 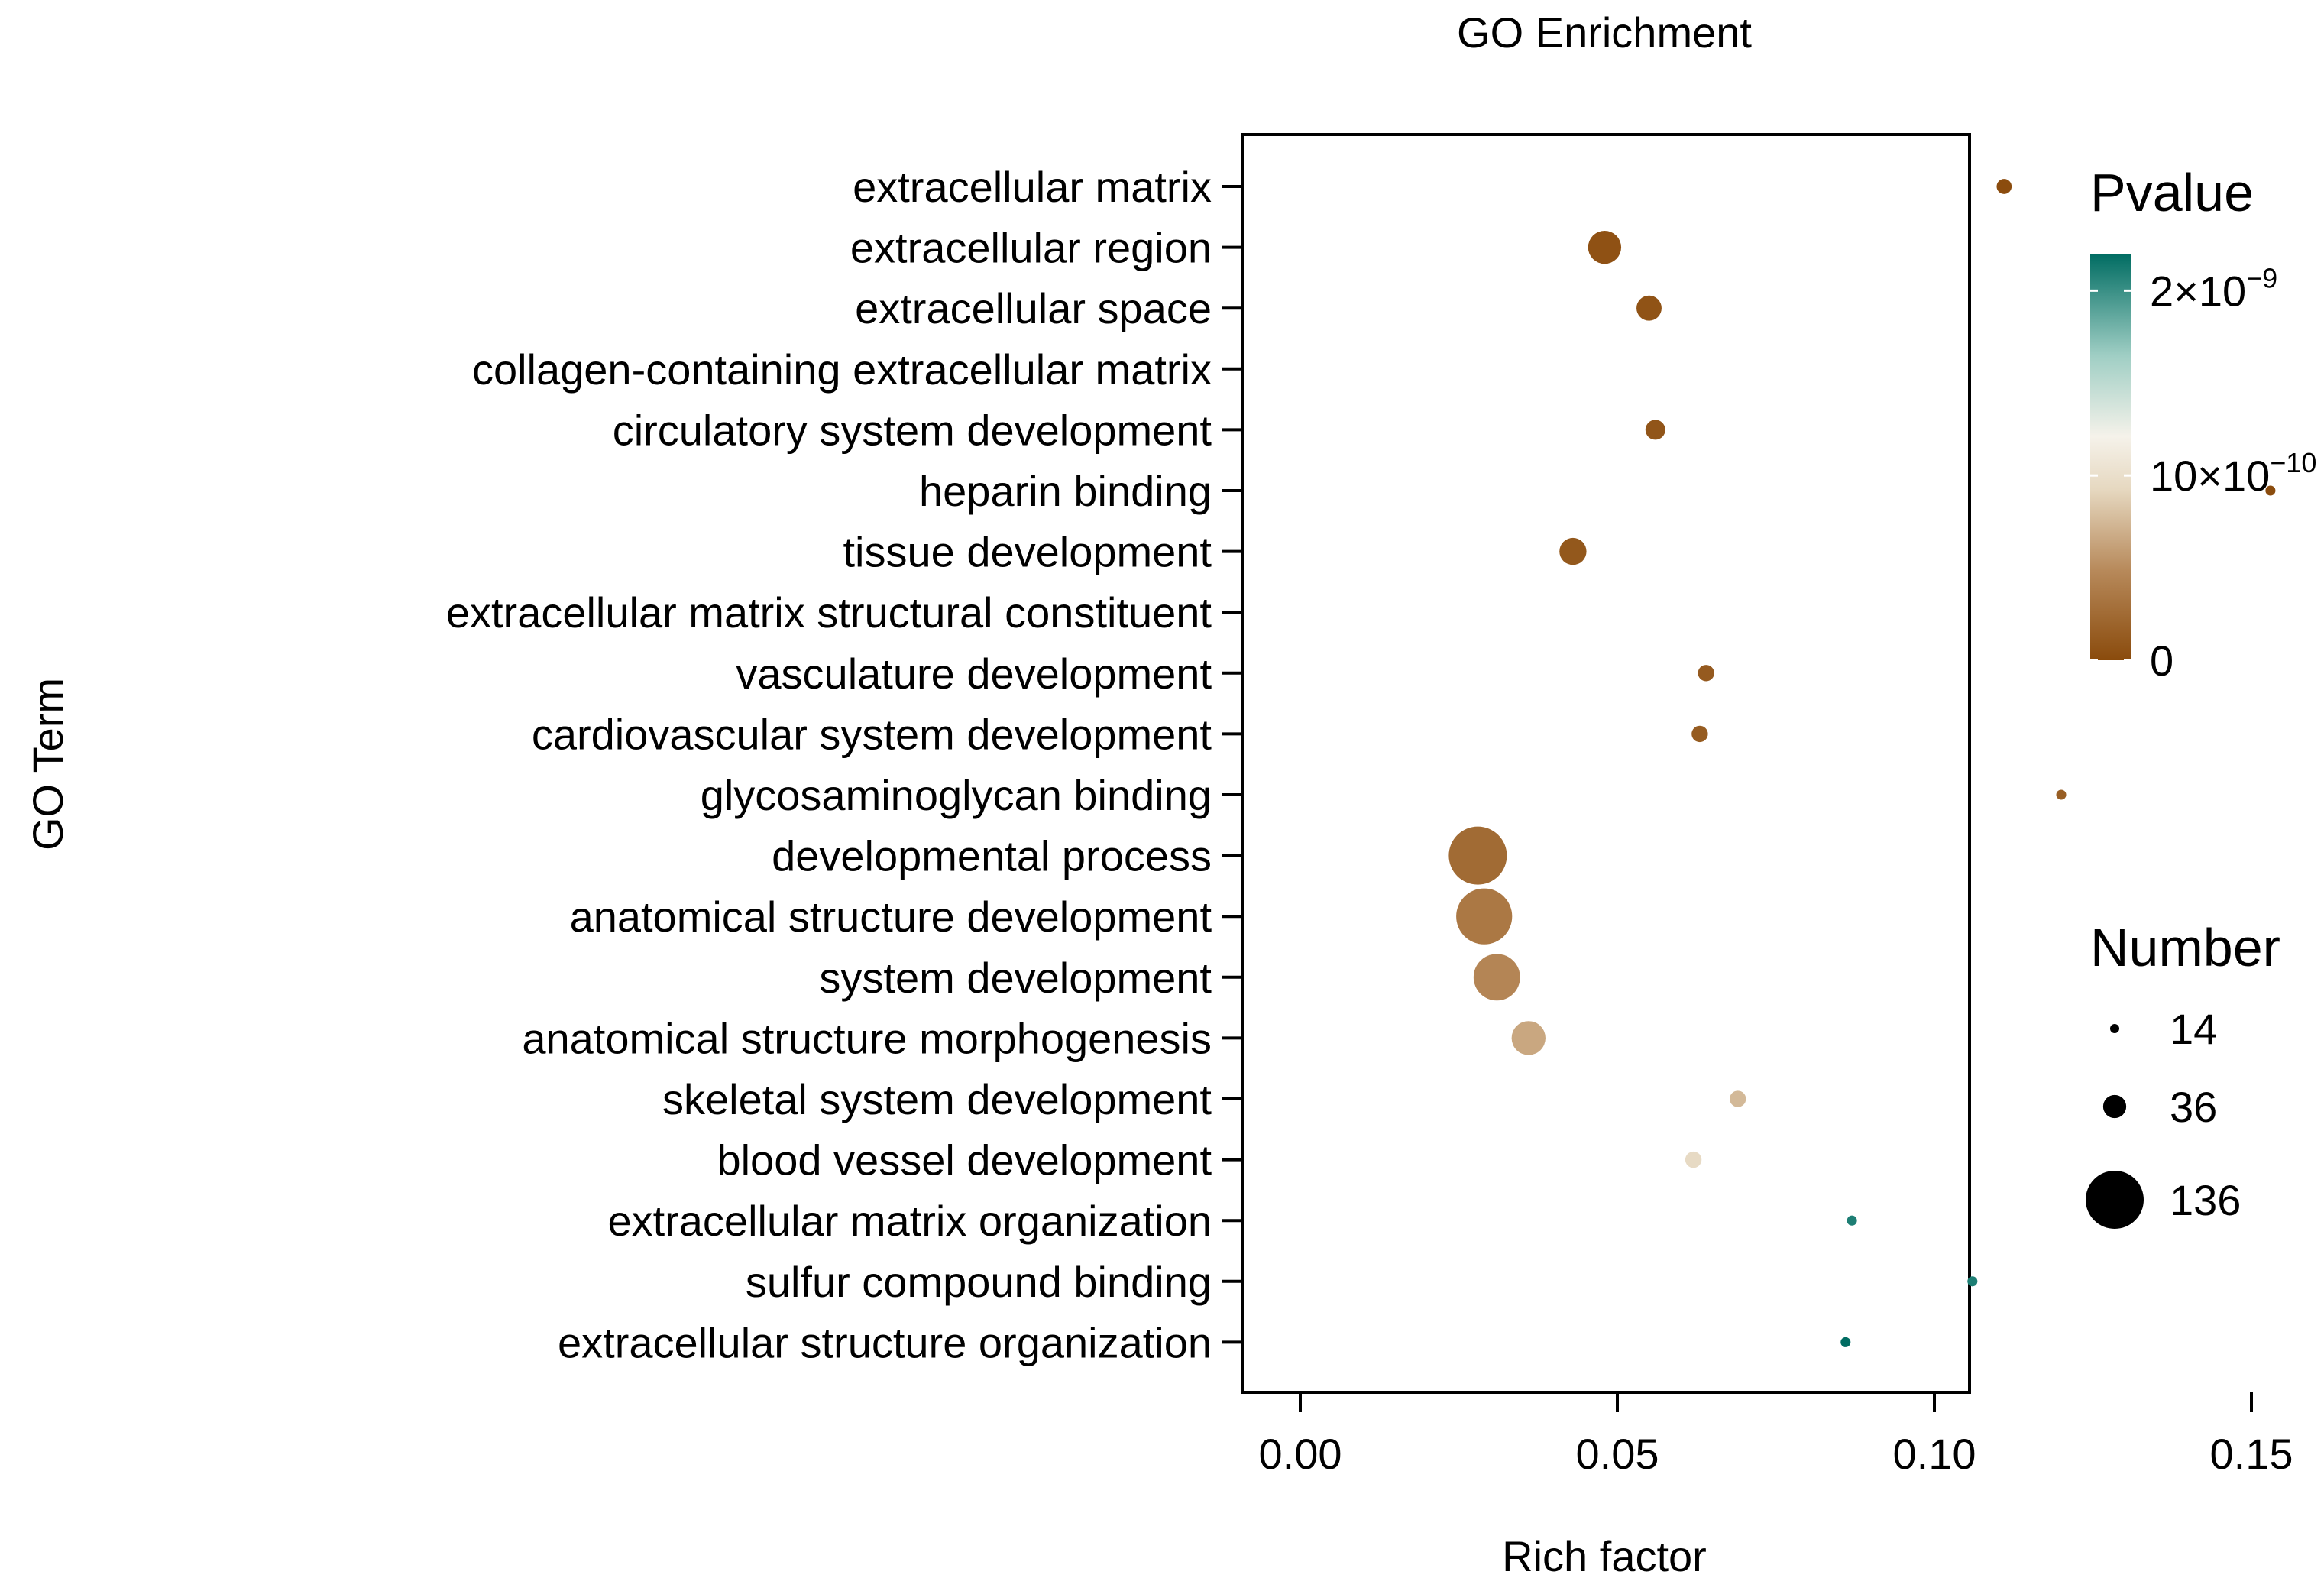 I want to click on y-tick-label: anatomical structure development, so click(x=891, y=917).